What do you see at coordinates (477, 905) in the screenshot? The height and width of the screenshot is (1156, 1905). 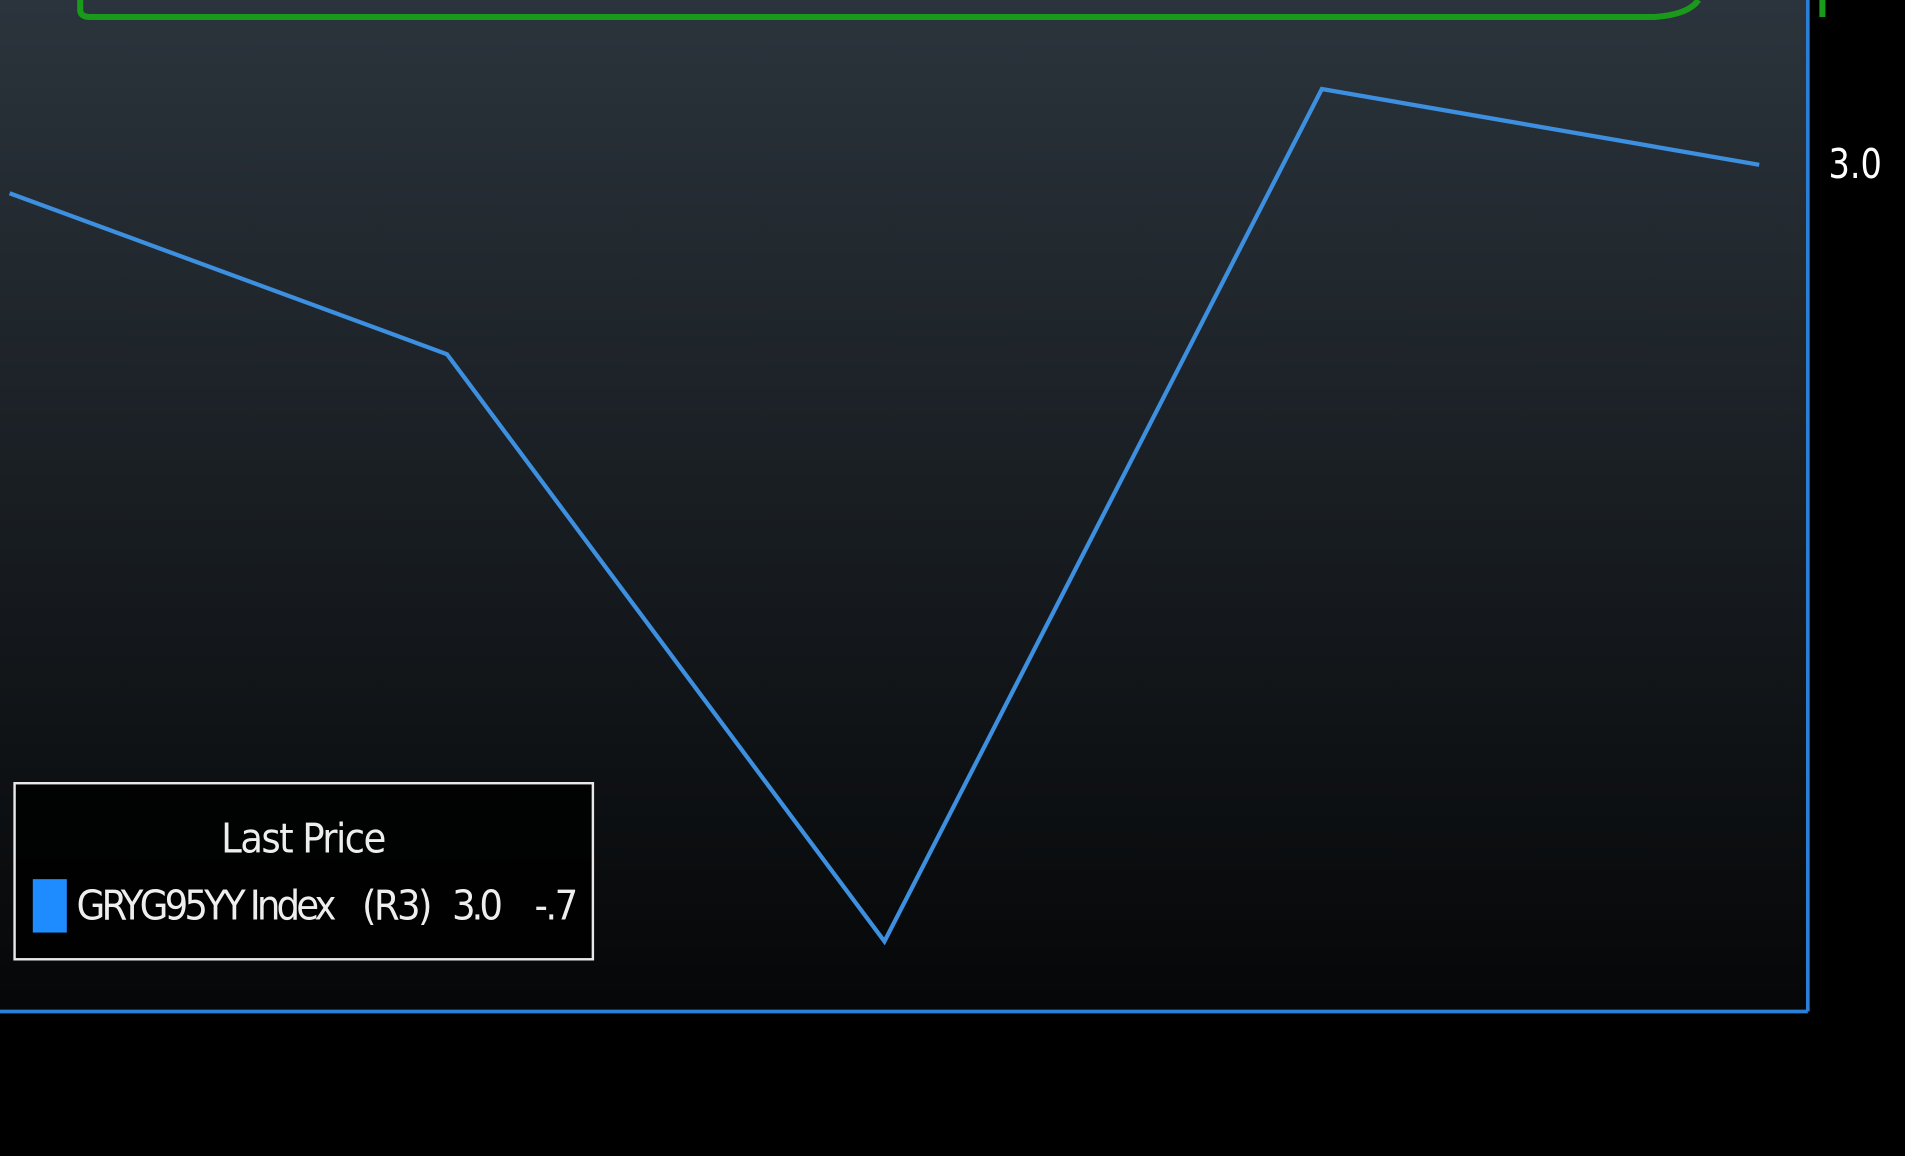 I see `legend-last: 3.0` at bounding box center [477, 905].